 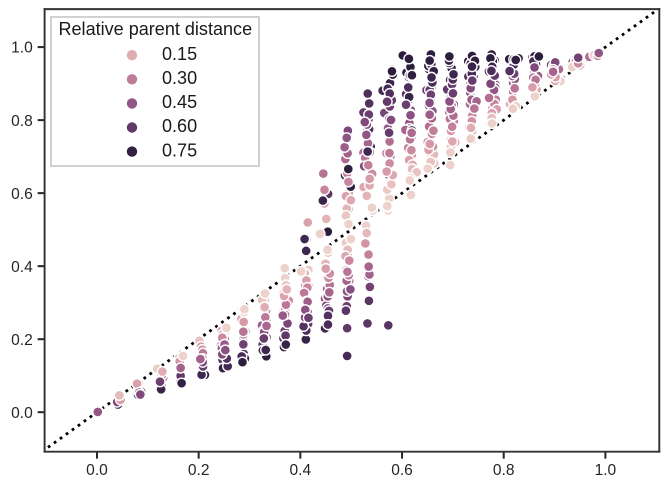 I want to click on svg-text: Relative parent distance, so click(x=156, y=29).